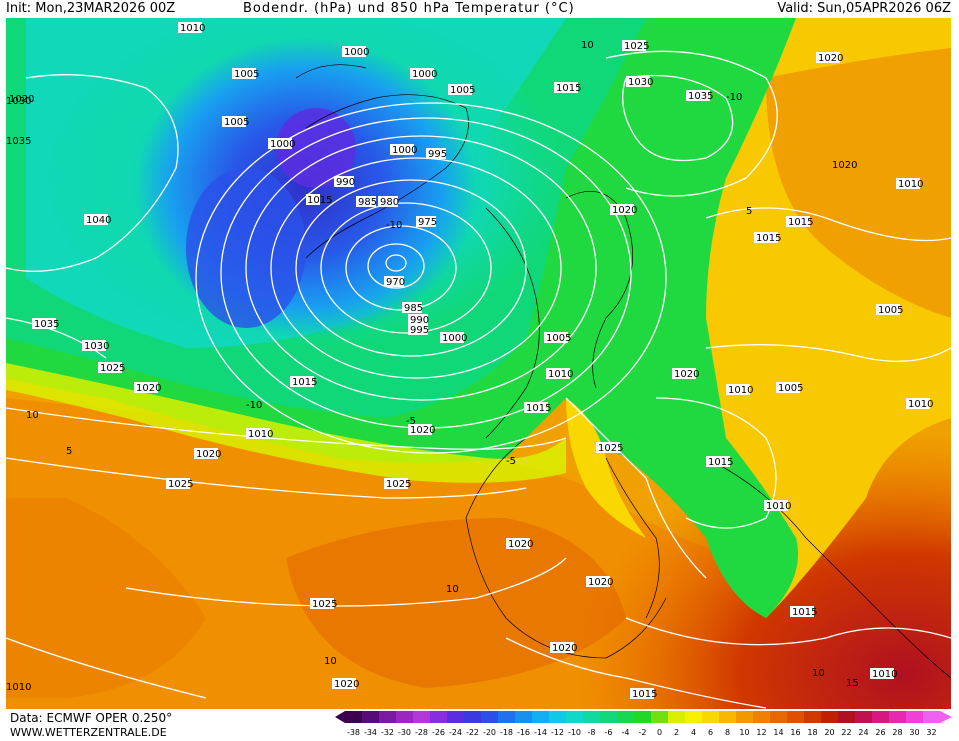  I want to click on colorbar-tick-label: 6, so click(710, 732).